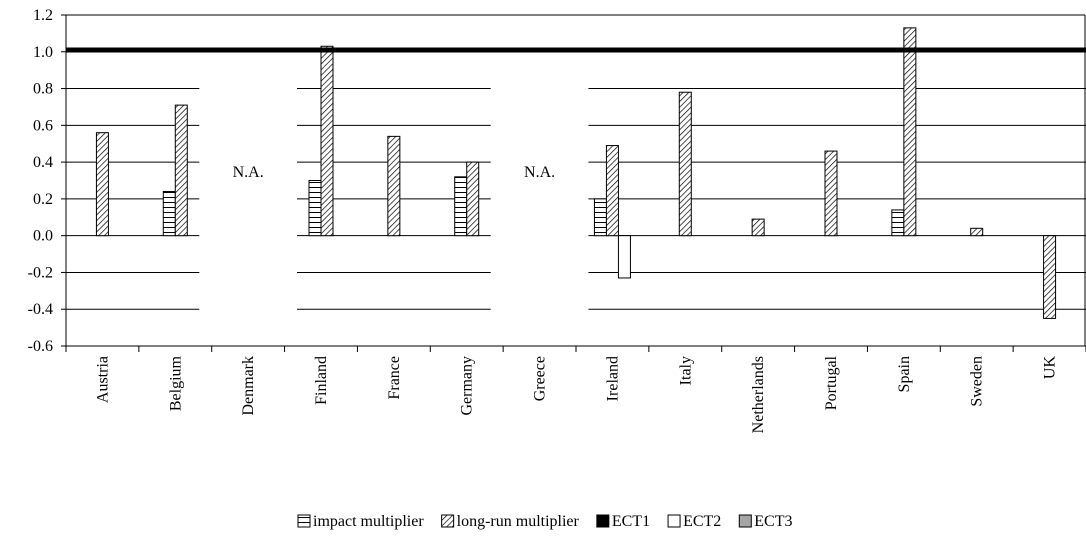  What do you see at coordinates (600, 217) in the screenshot?
I see `impact-multiplier-bar-ireland` at bounding box center [600, 217].